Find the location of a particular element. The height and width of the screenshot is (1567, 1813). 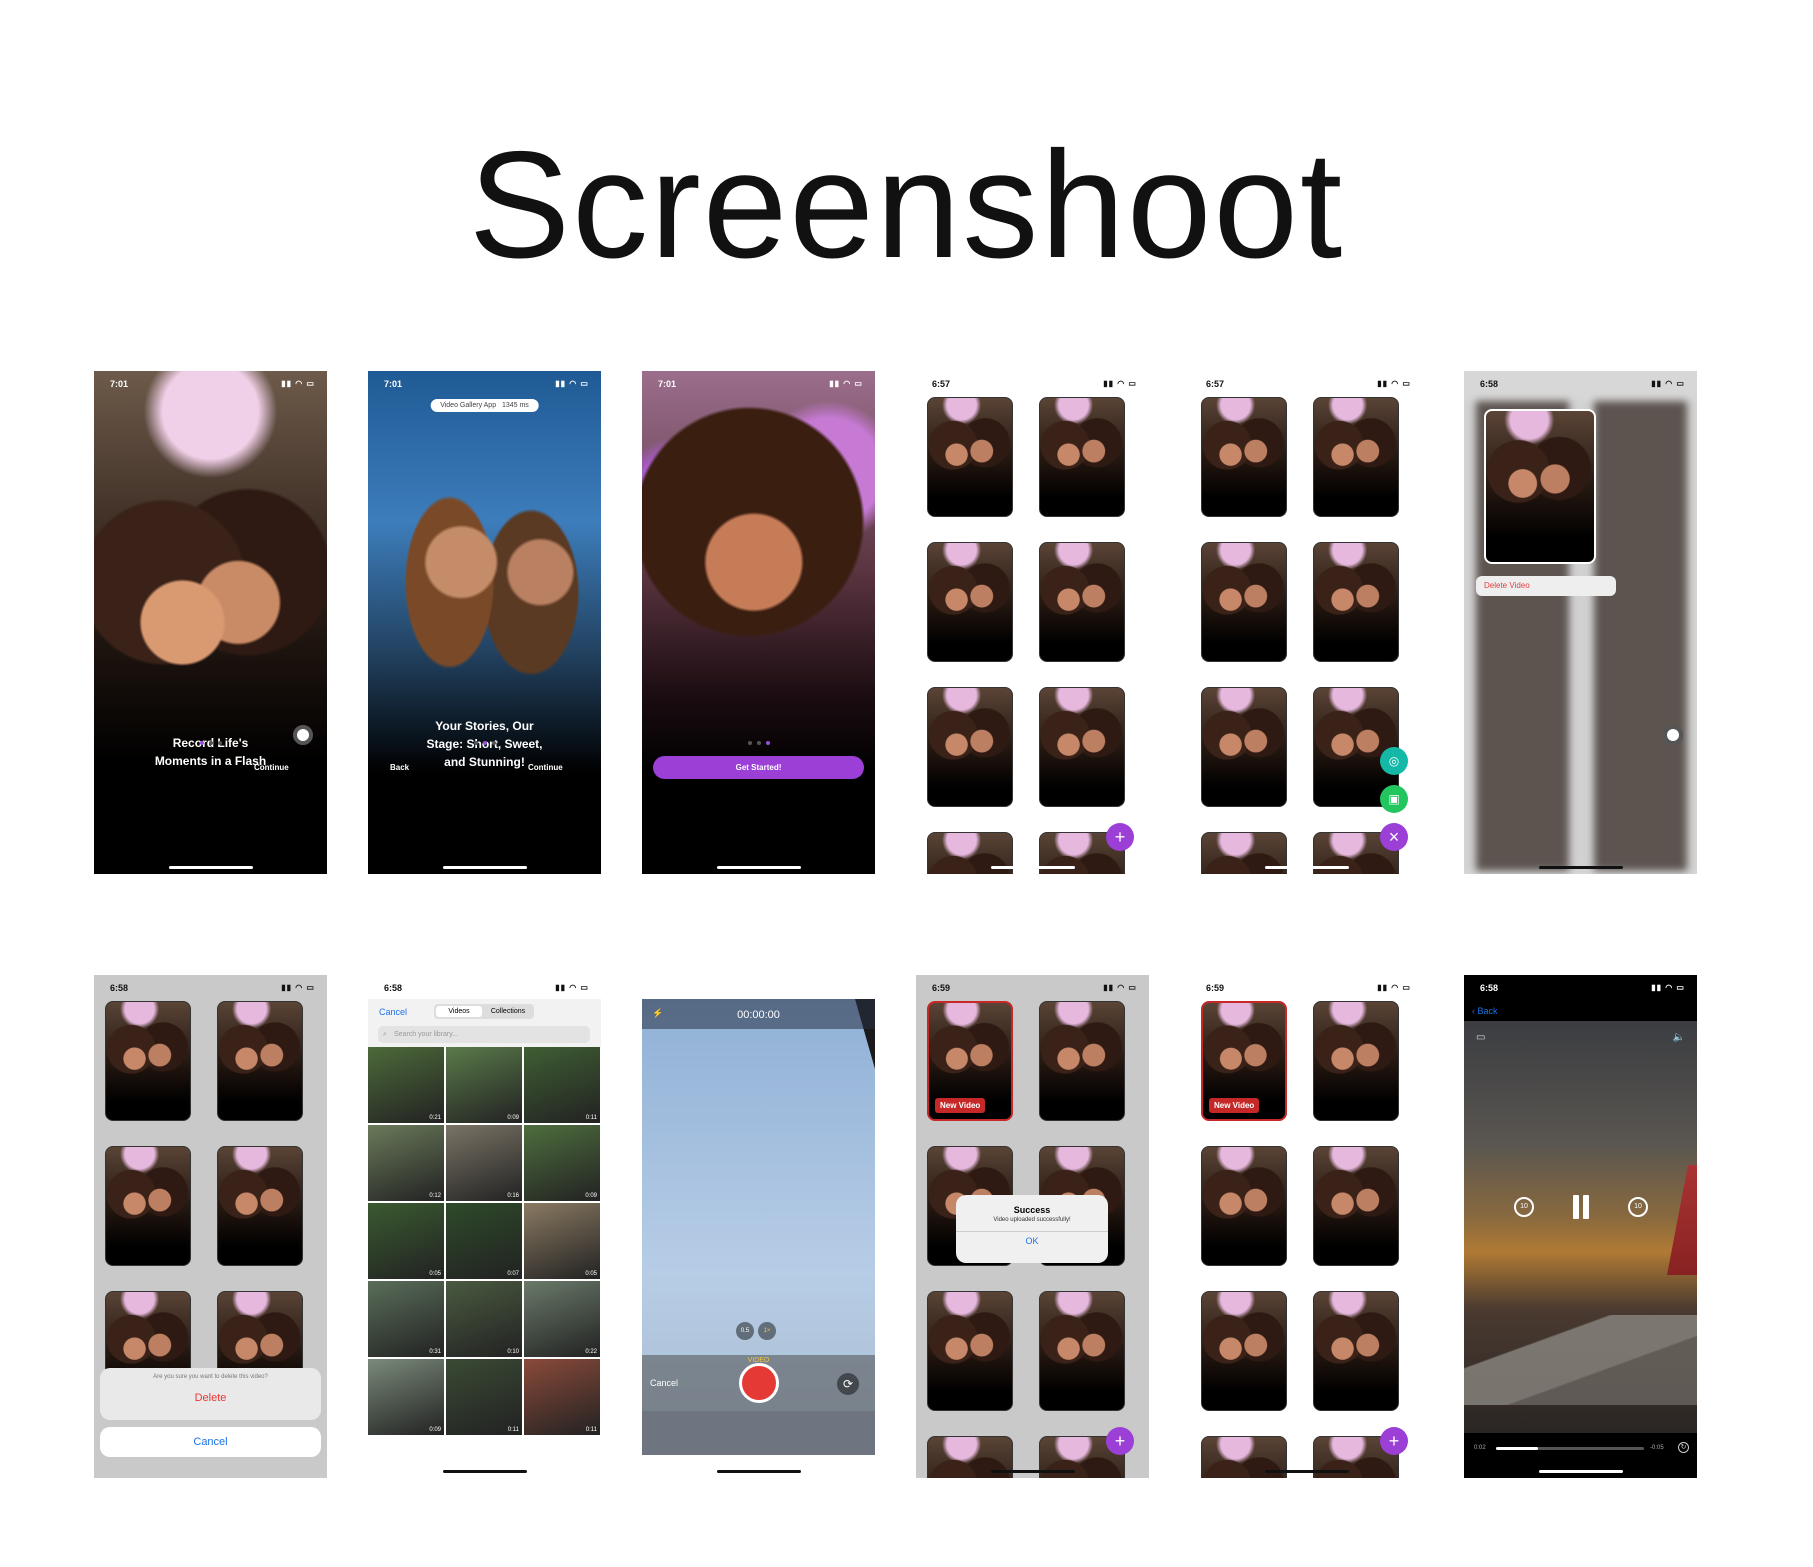

skip-forward-icon: 10 is located at coordinates (1638, 1207).